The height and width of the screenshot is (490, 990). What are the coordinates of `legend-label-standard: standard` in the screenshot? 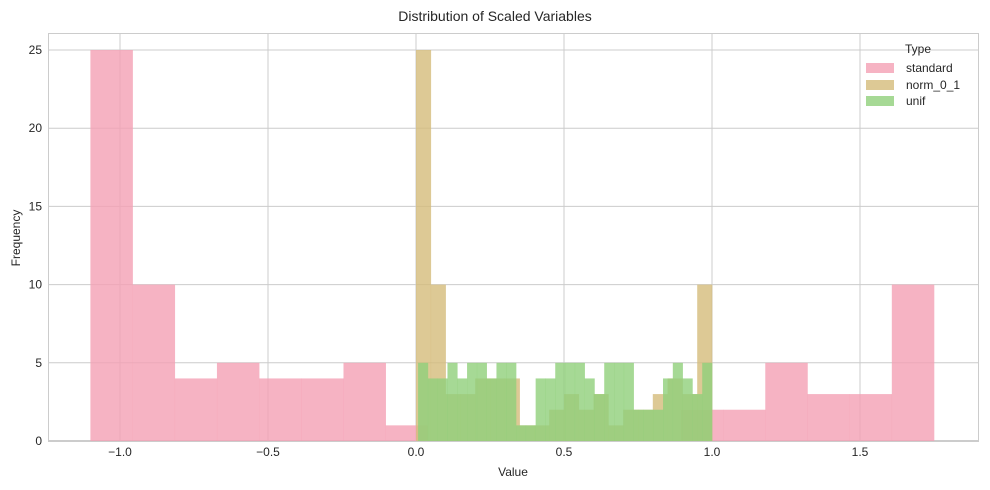 It's located at (929, 68).